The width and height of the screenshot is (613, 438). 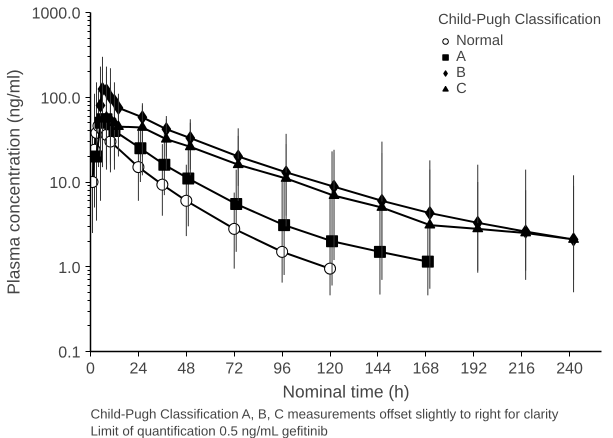 What do you see at coordinates (91, 369) in the screenshot?
I see `x-tick-label: 0` at bounding box center [91, 369].